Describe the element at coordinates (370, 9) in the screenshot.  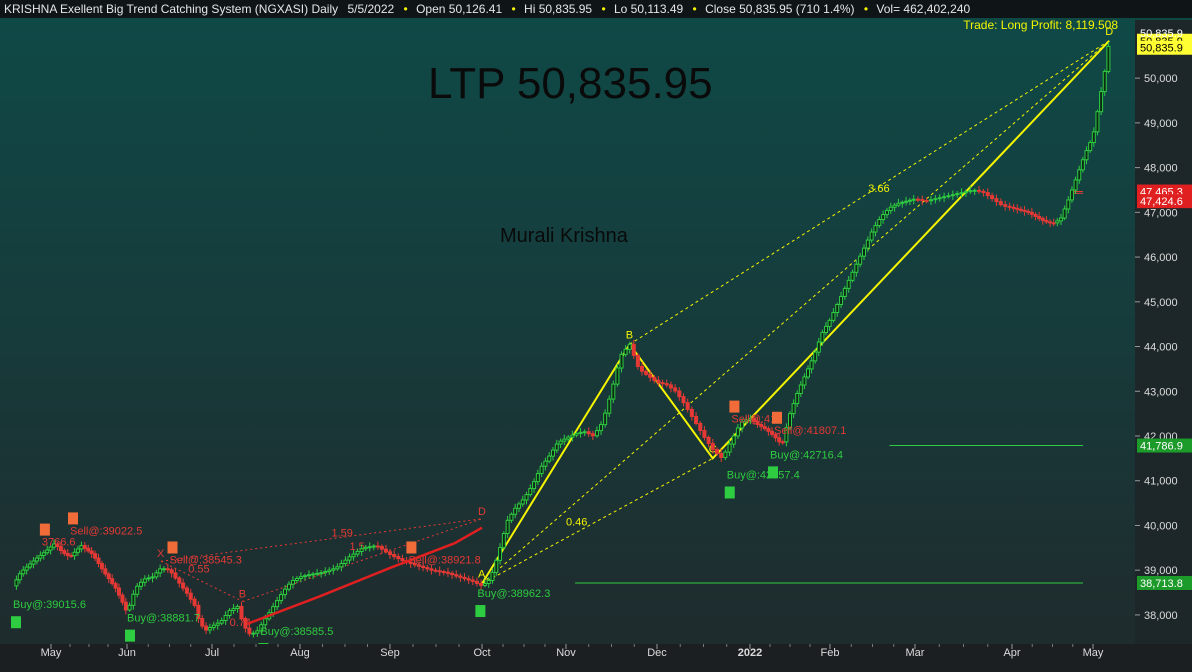
I see `header-date: 5/5/2022` at that location.